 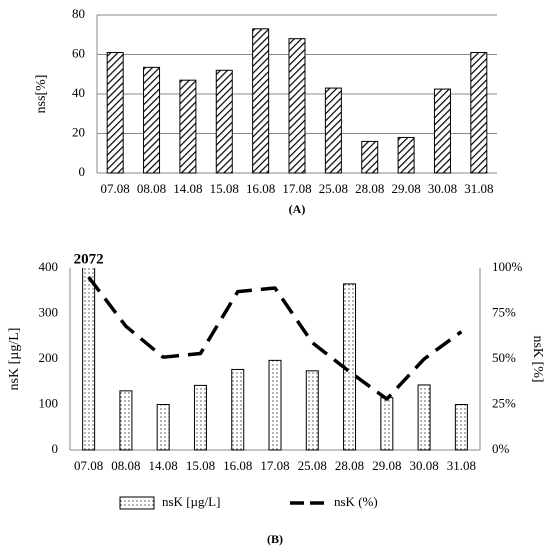 I want to click on y-axis-label: nsK [µg/L], so click(x=14, y=359).